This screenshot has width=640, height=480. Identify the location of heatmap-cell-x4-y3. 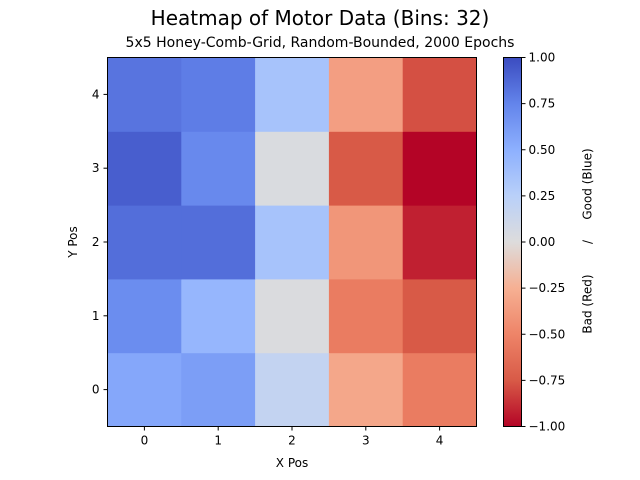
(439, 168).